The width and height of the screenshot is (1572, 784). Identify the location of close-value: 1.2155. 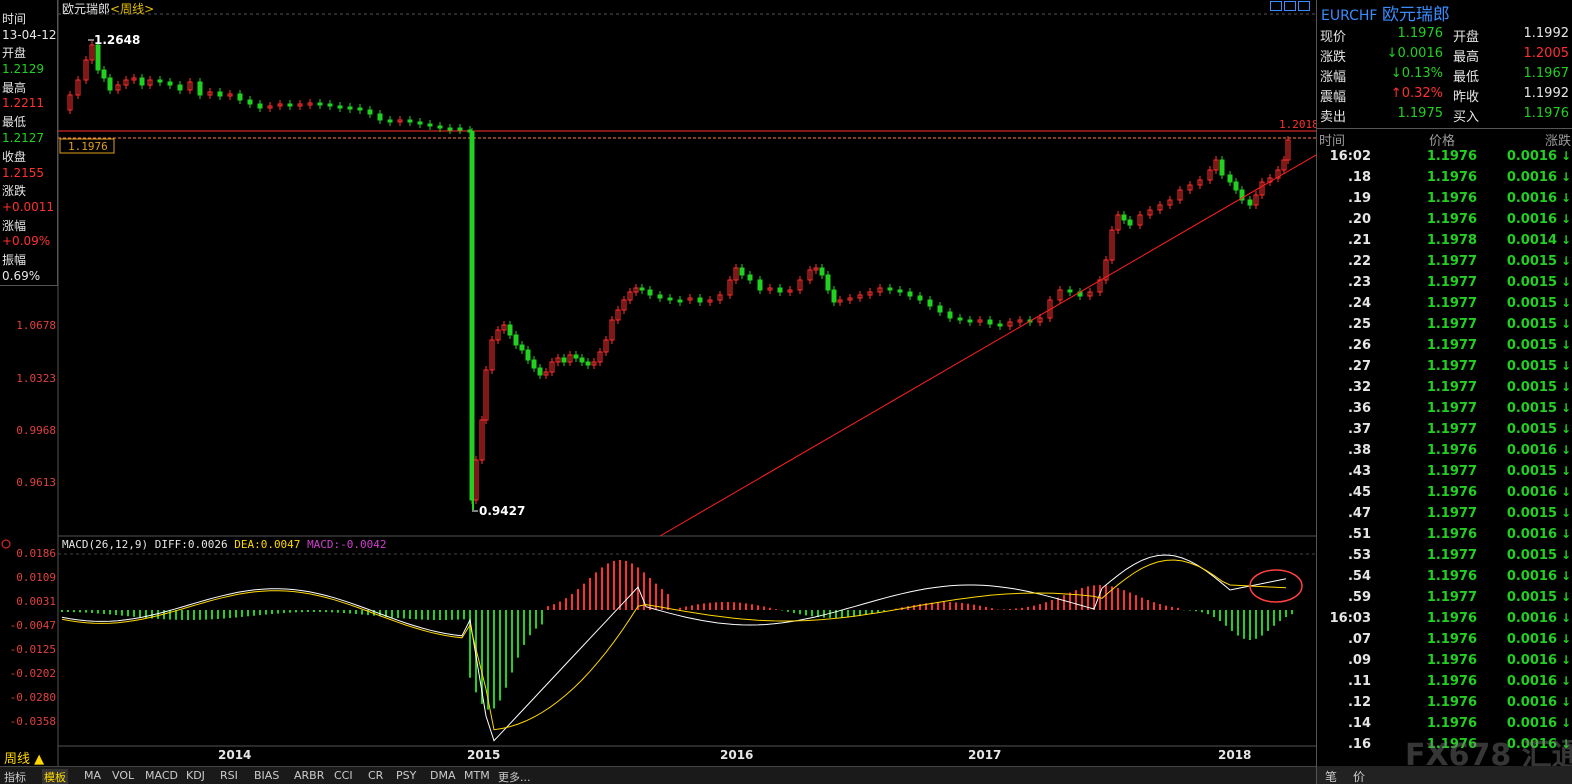
(23, 173).